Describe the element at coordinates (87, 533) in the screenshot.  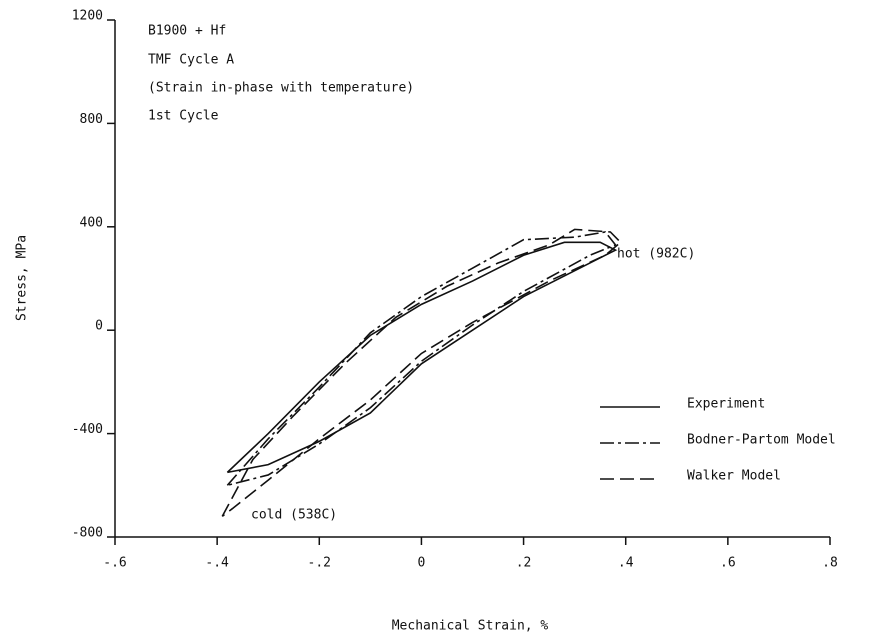
I see `y-tick-label: -800` at that location.